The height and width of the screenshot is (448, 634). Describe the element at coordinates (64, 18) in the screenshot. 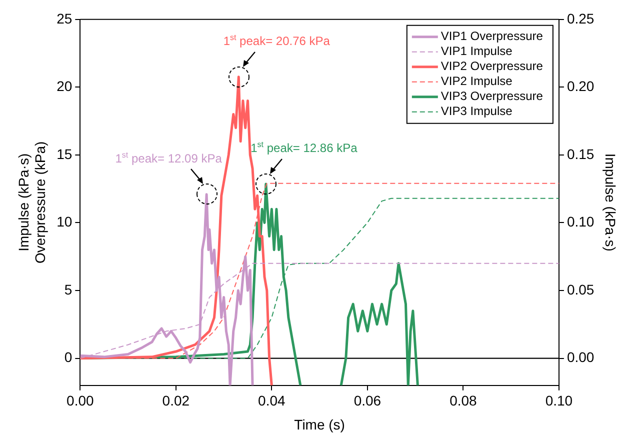

I see `y-tick-label: 25` at that location.